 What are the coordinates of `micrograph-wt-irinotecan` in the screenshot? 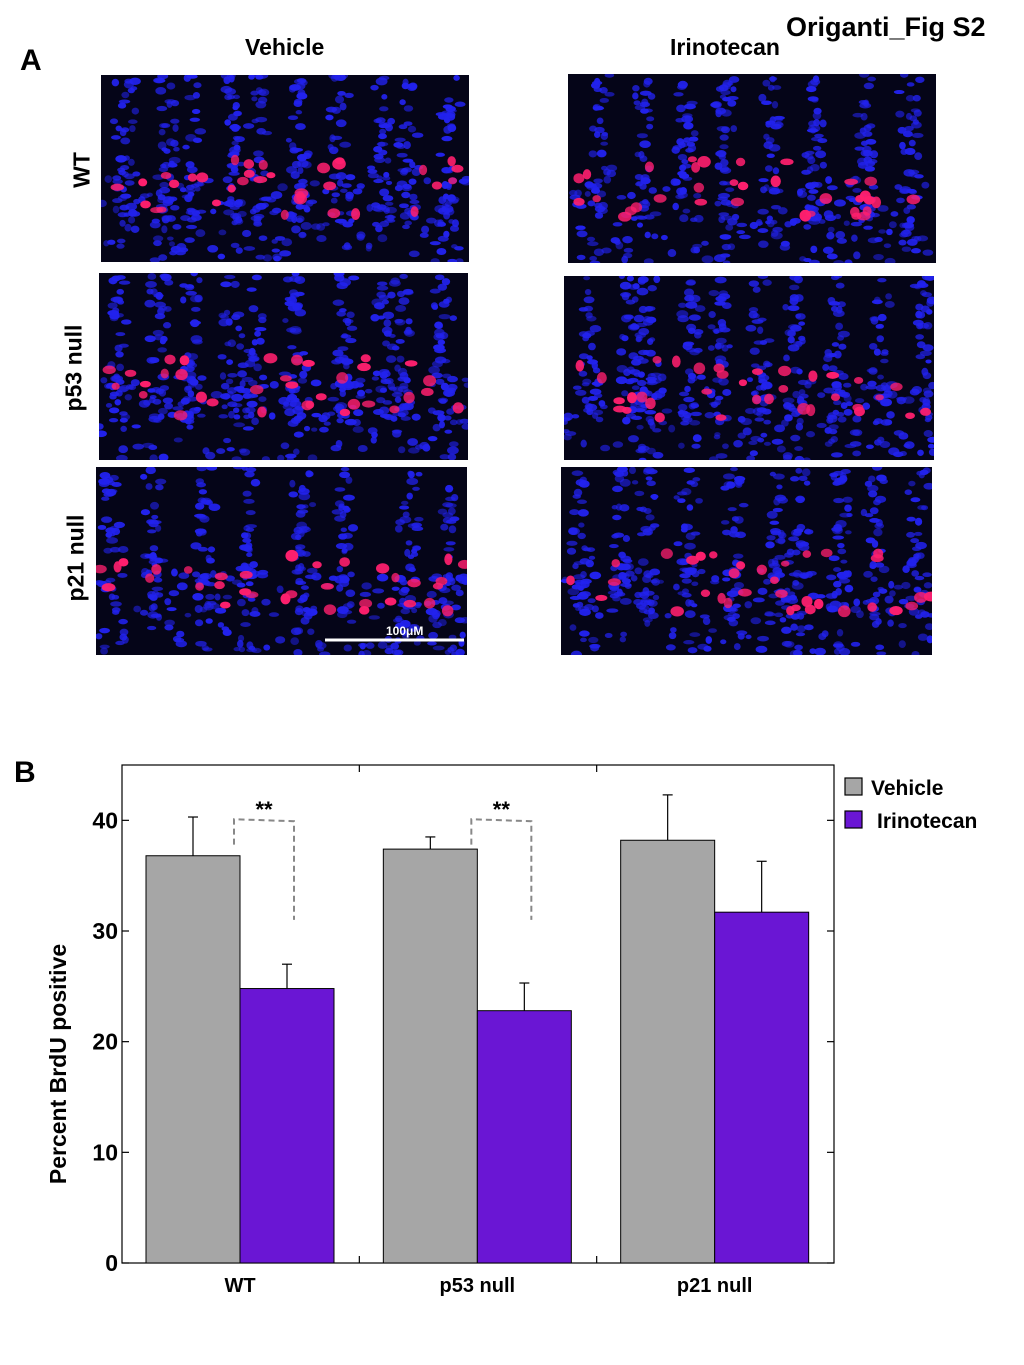 It's located at (752, 168).